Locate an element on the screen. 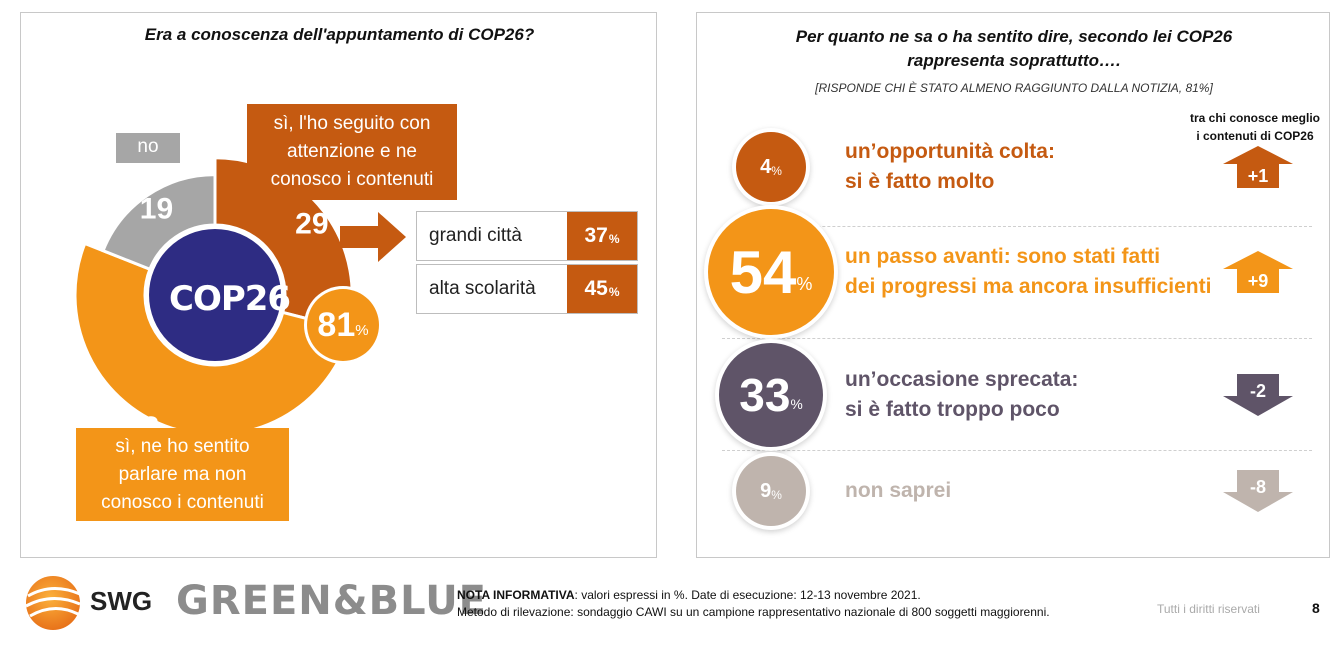 Image resolution: width=1342 pixels, height=648 pixels. swg-logo-icon is located at coordinates (53, 603).